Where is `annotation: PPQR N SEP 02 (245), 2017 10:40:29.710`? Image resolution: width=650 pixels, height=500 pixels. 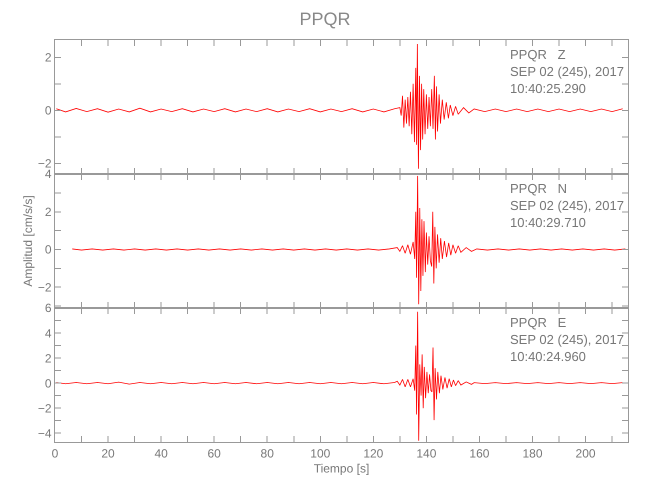
annotation: PPQR N SEP 02 (245), 2017 10:40:29.710 is located at coordinates (567, 205).